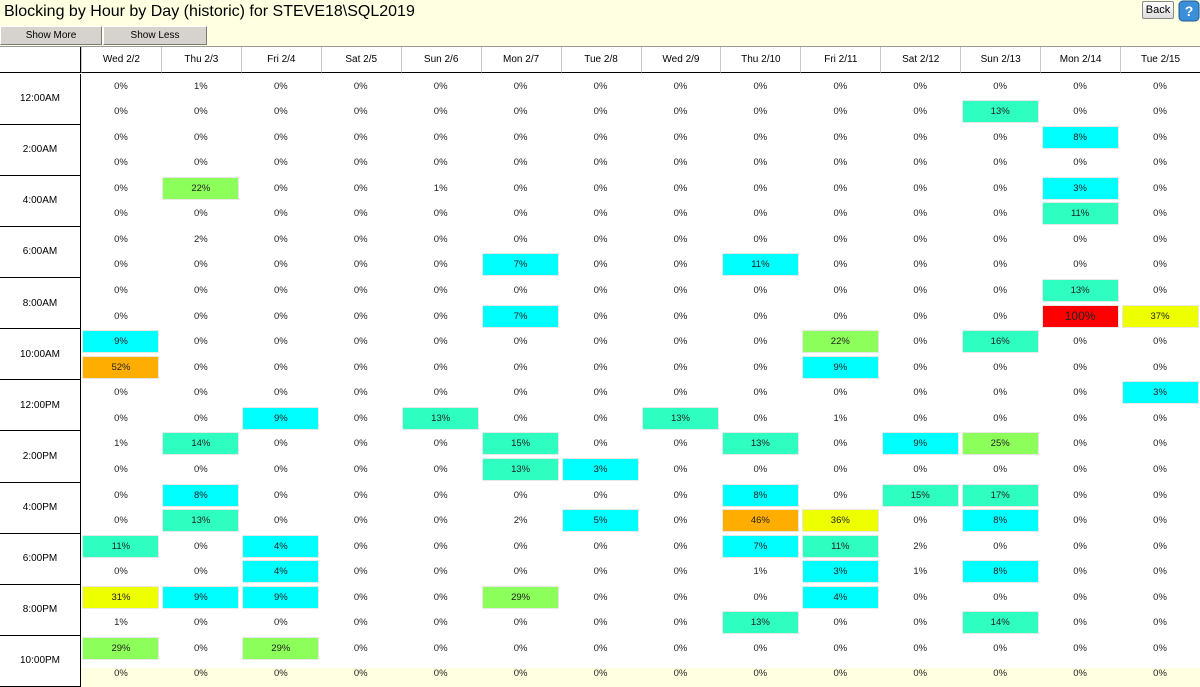 The width and height of the screenshot is (1200, 687). I want to click on blocking-cell: 13%, so click(760, 443).